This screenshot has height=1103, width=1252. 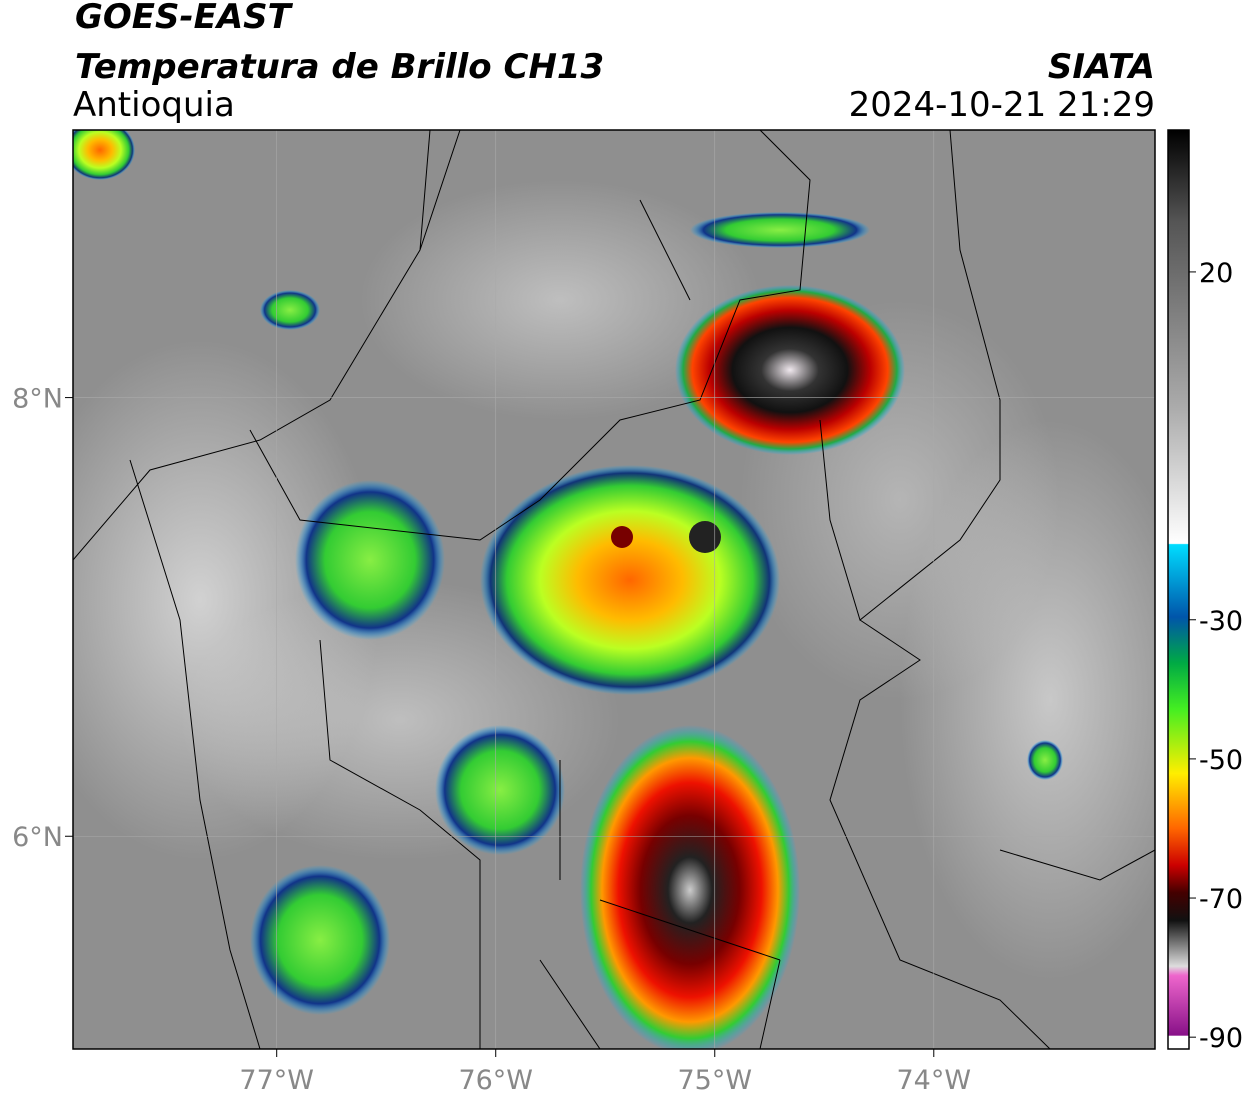 I want to click on x-tick-label: 77°W, so click(x=276, y=1080).